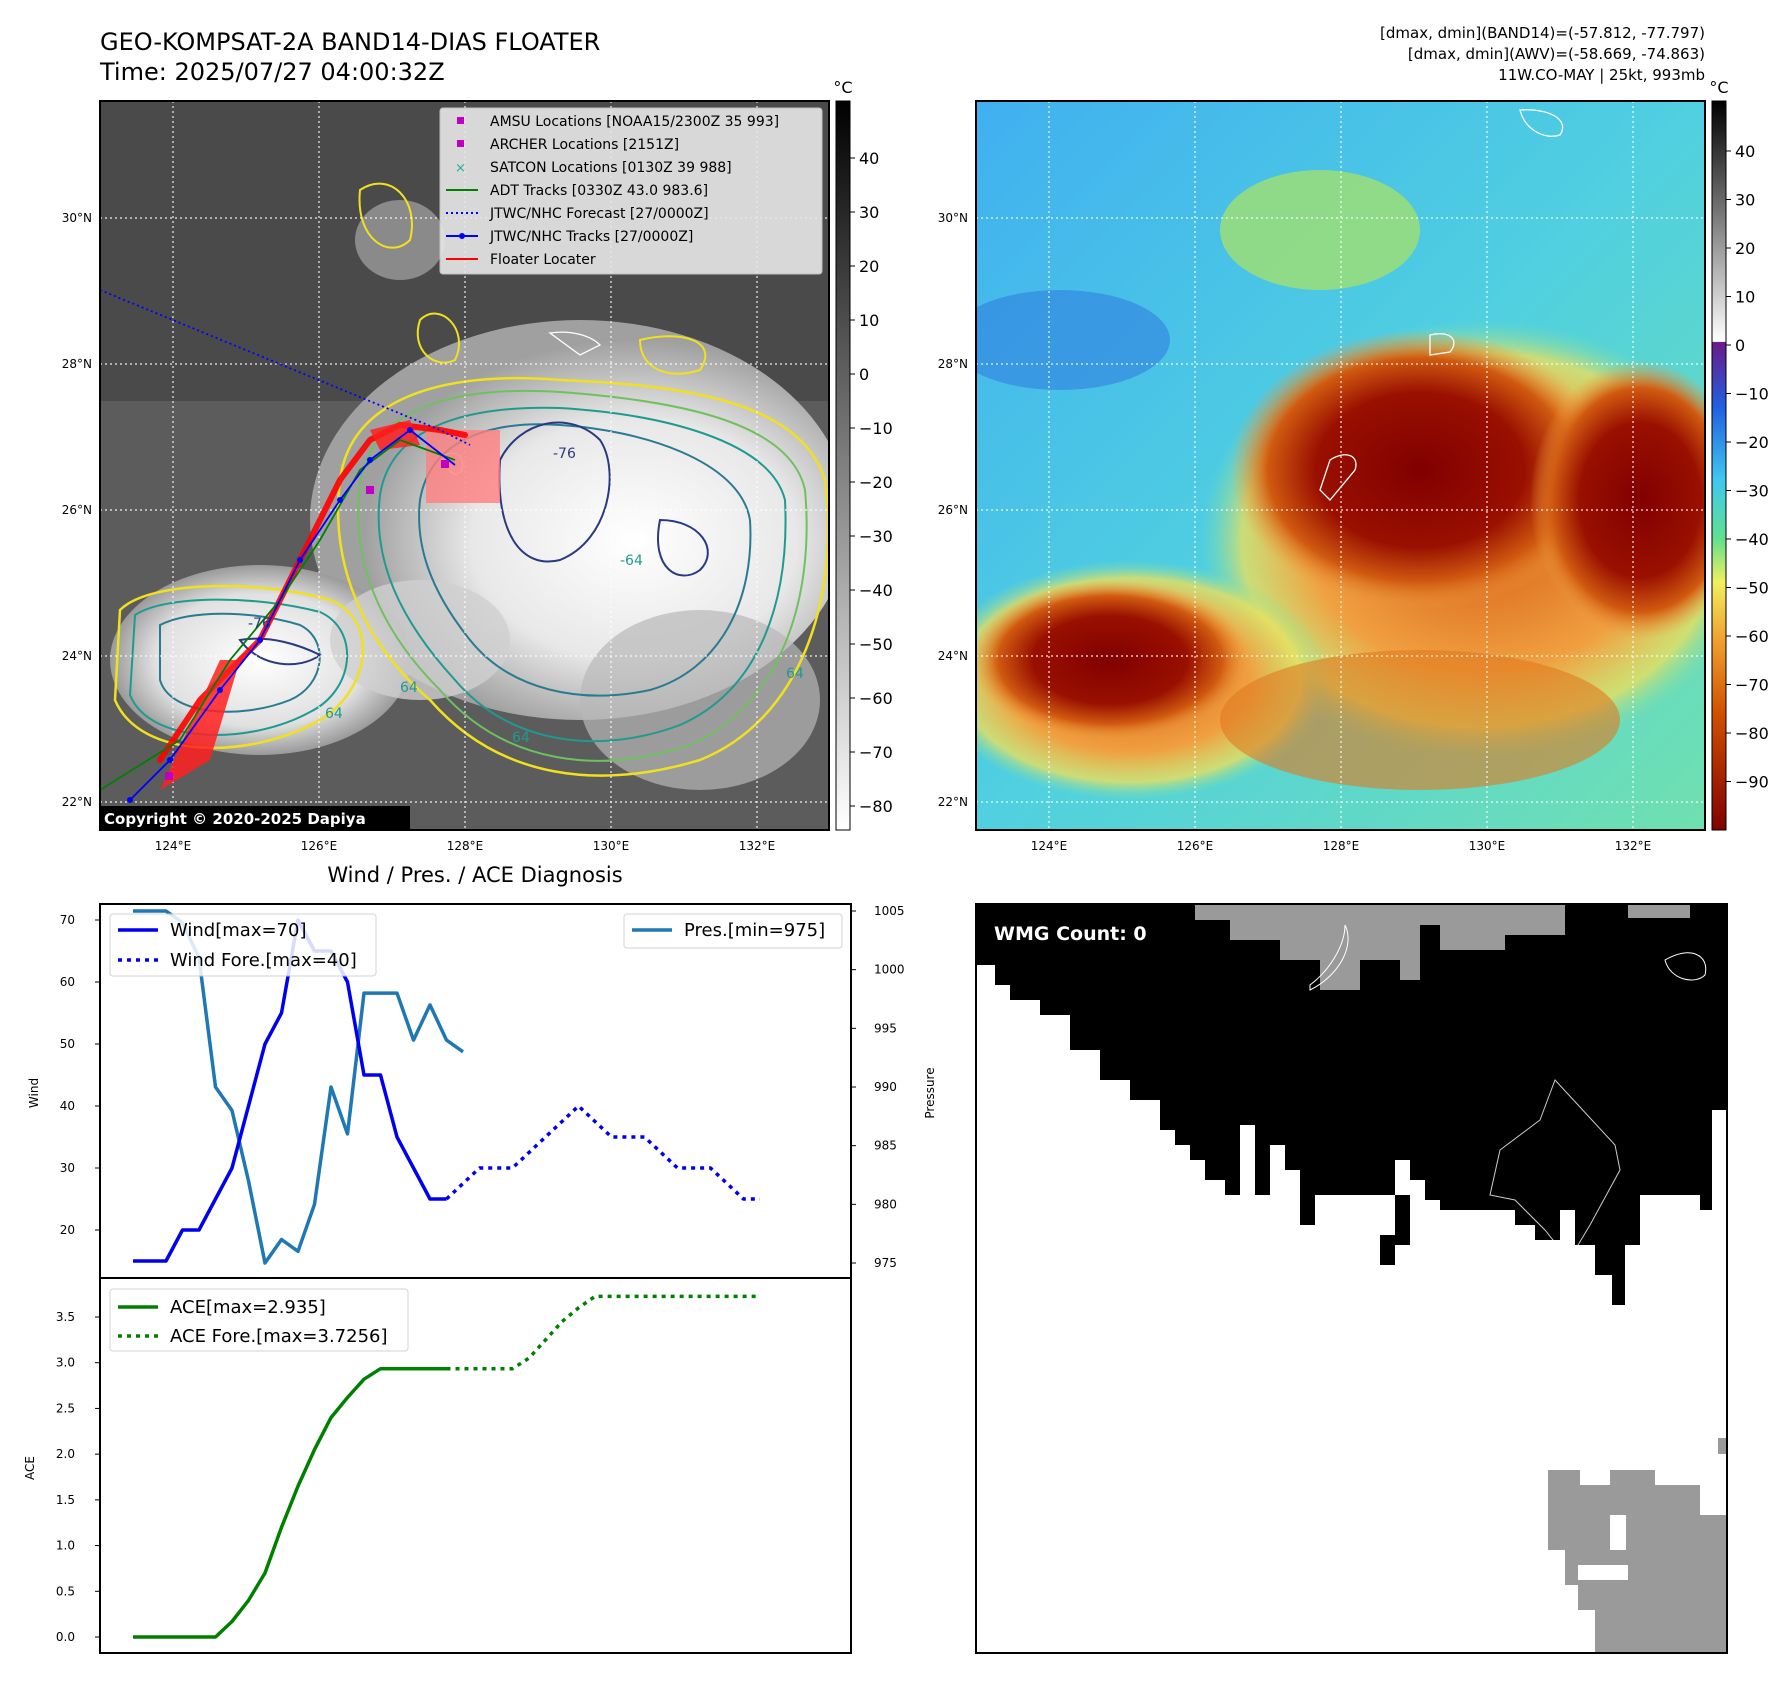 The height and width of the screenshot is (1690, 1792). What do you see at coordinates (1542, 33) in the screenshot?
I see `info-band14-range: [dmax, dmin](BAND14)=(-57.812, -77.797)` at bounding box center [1542, 33].